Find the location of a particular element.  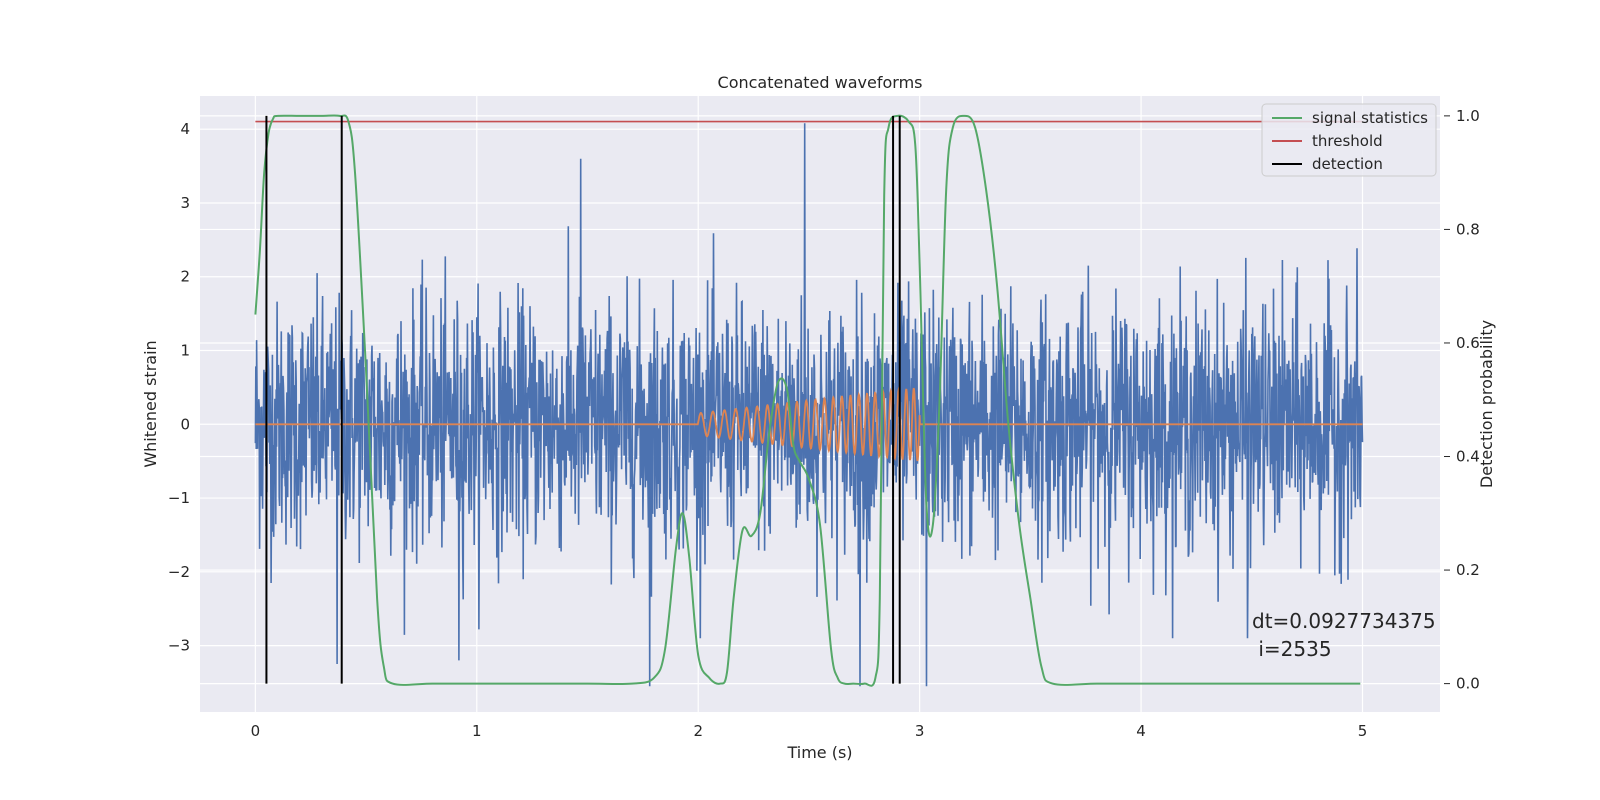

legend-label: signal statistics is located at coordinates (1370, 118).